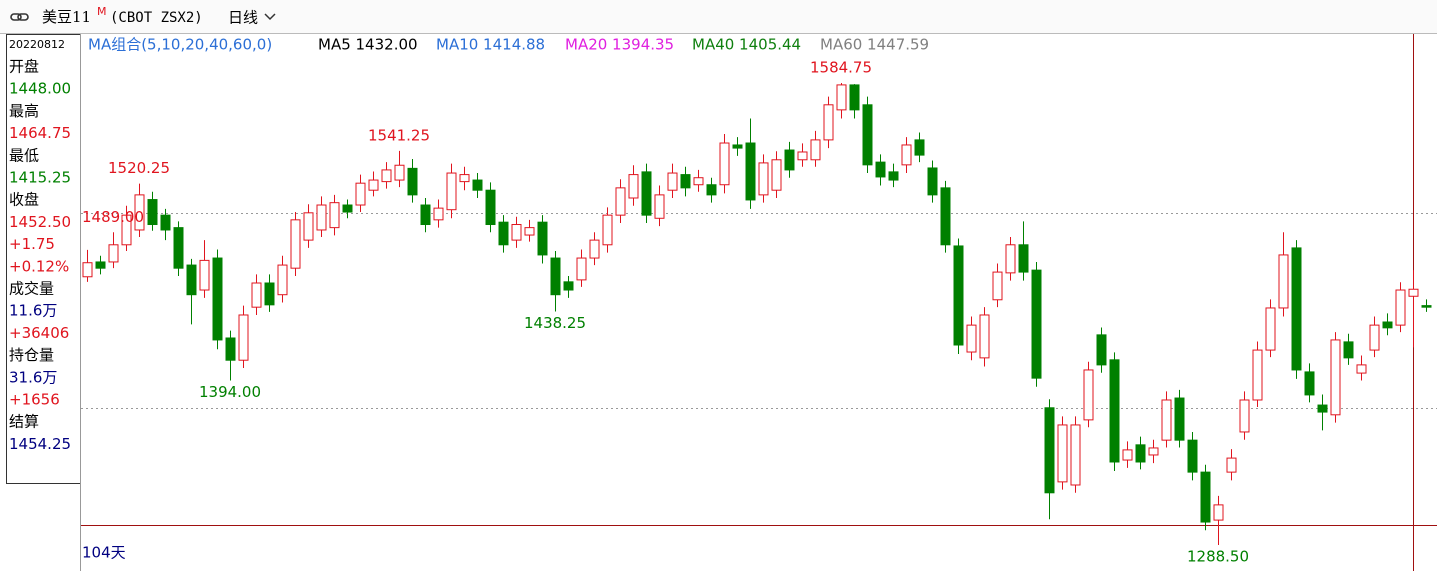 The image size is (1437, 571). I want to click on info-text: 成交量, so click(31, 289).